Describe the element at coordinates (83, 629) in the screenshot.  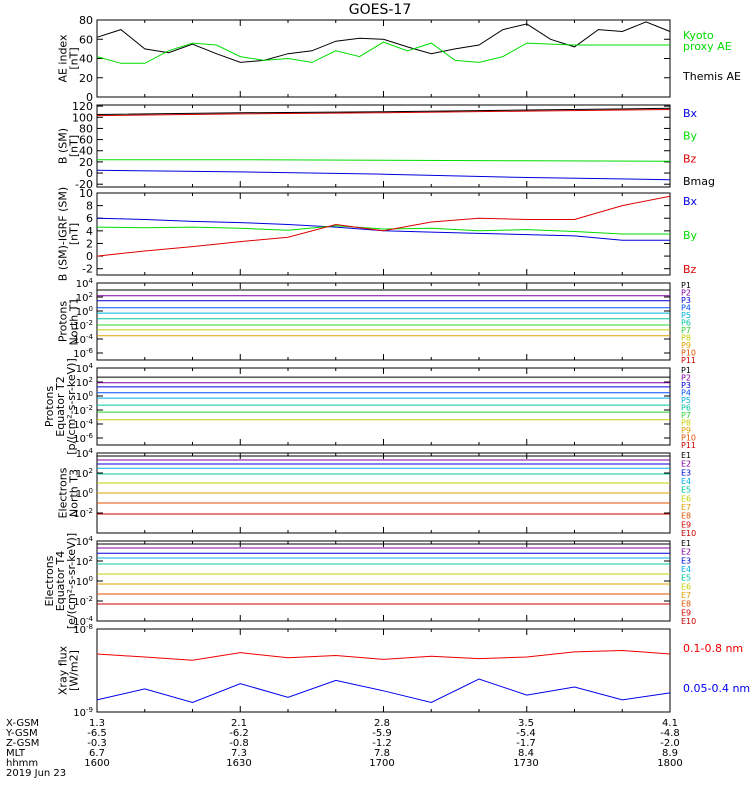
I see `y-tick-label: 10⁻⁸` at that location.